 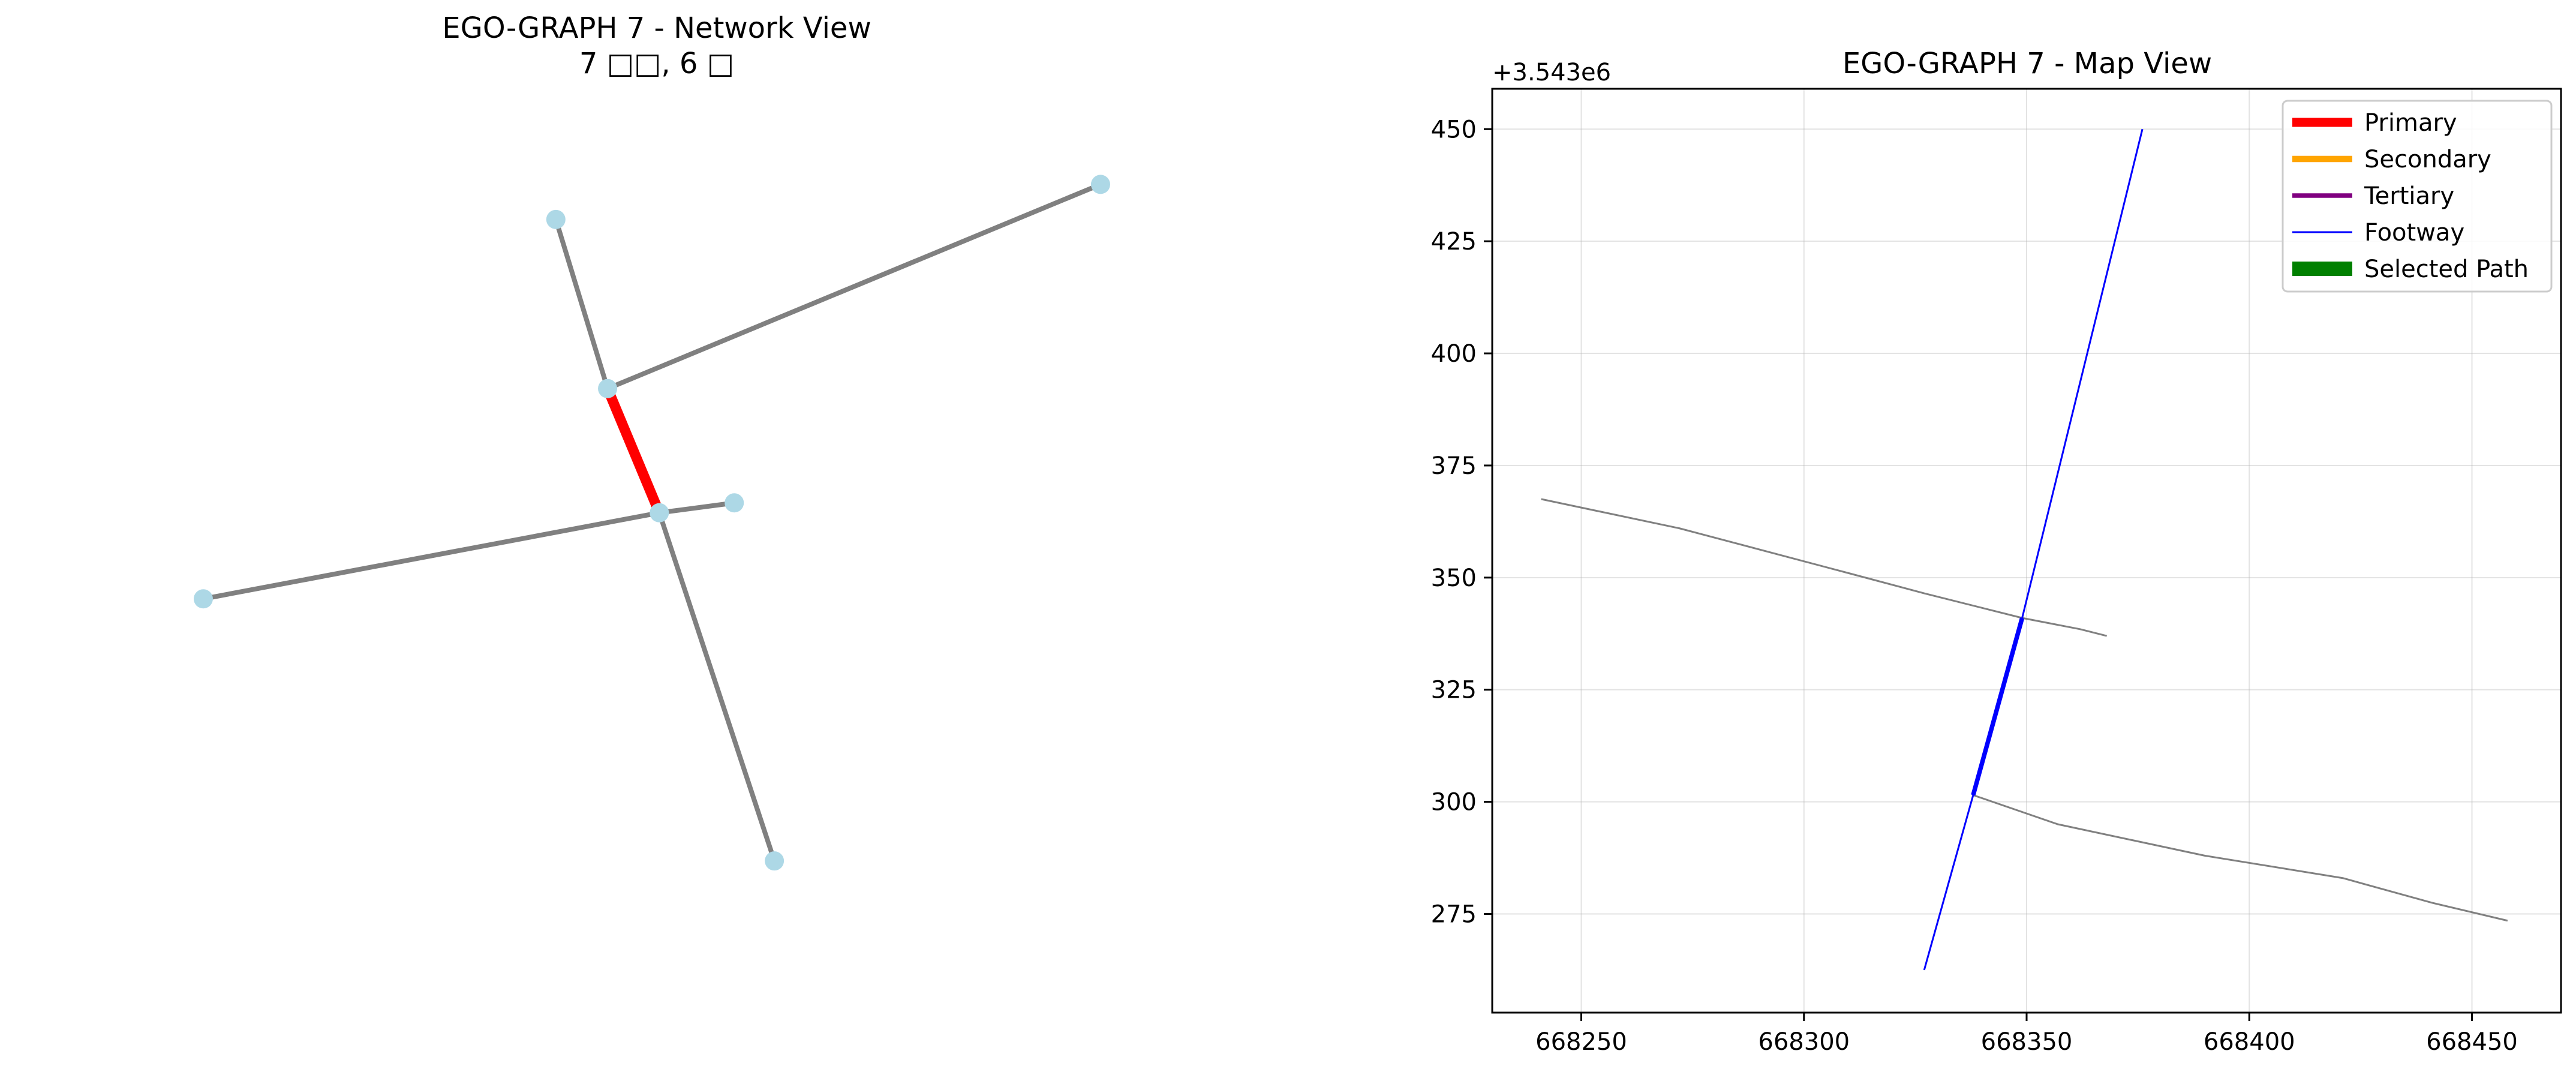 I want to click on legend-frame, so click(x=2418, y=196).